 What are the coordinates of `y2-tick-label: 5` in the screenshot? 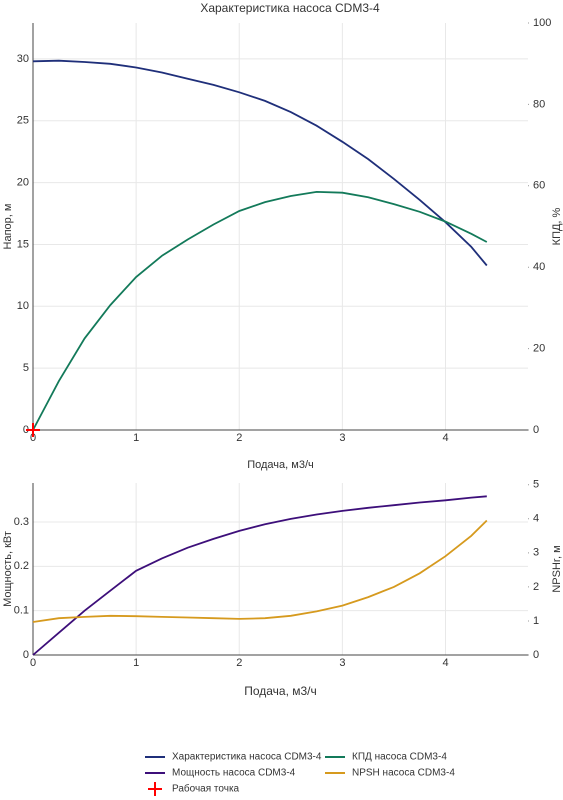 It's located at (536, 485).